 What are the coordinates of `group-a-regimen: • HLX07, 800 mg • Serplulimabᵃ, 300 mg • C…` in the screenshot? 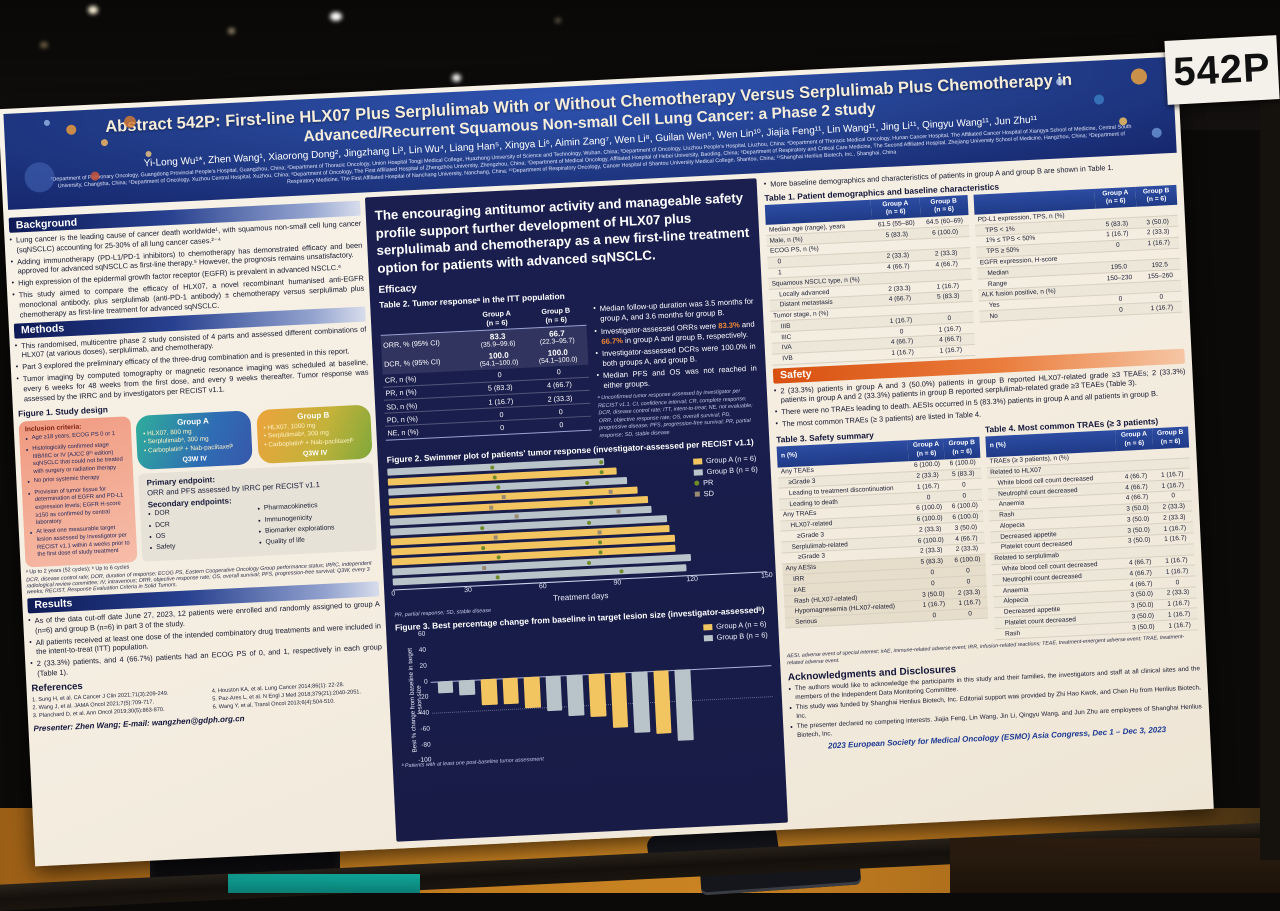 It's located at (194, 440).